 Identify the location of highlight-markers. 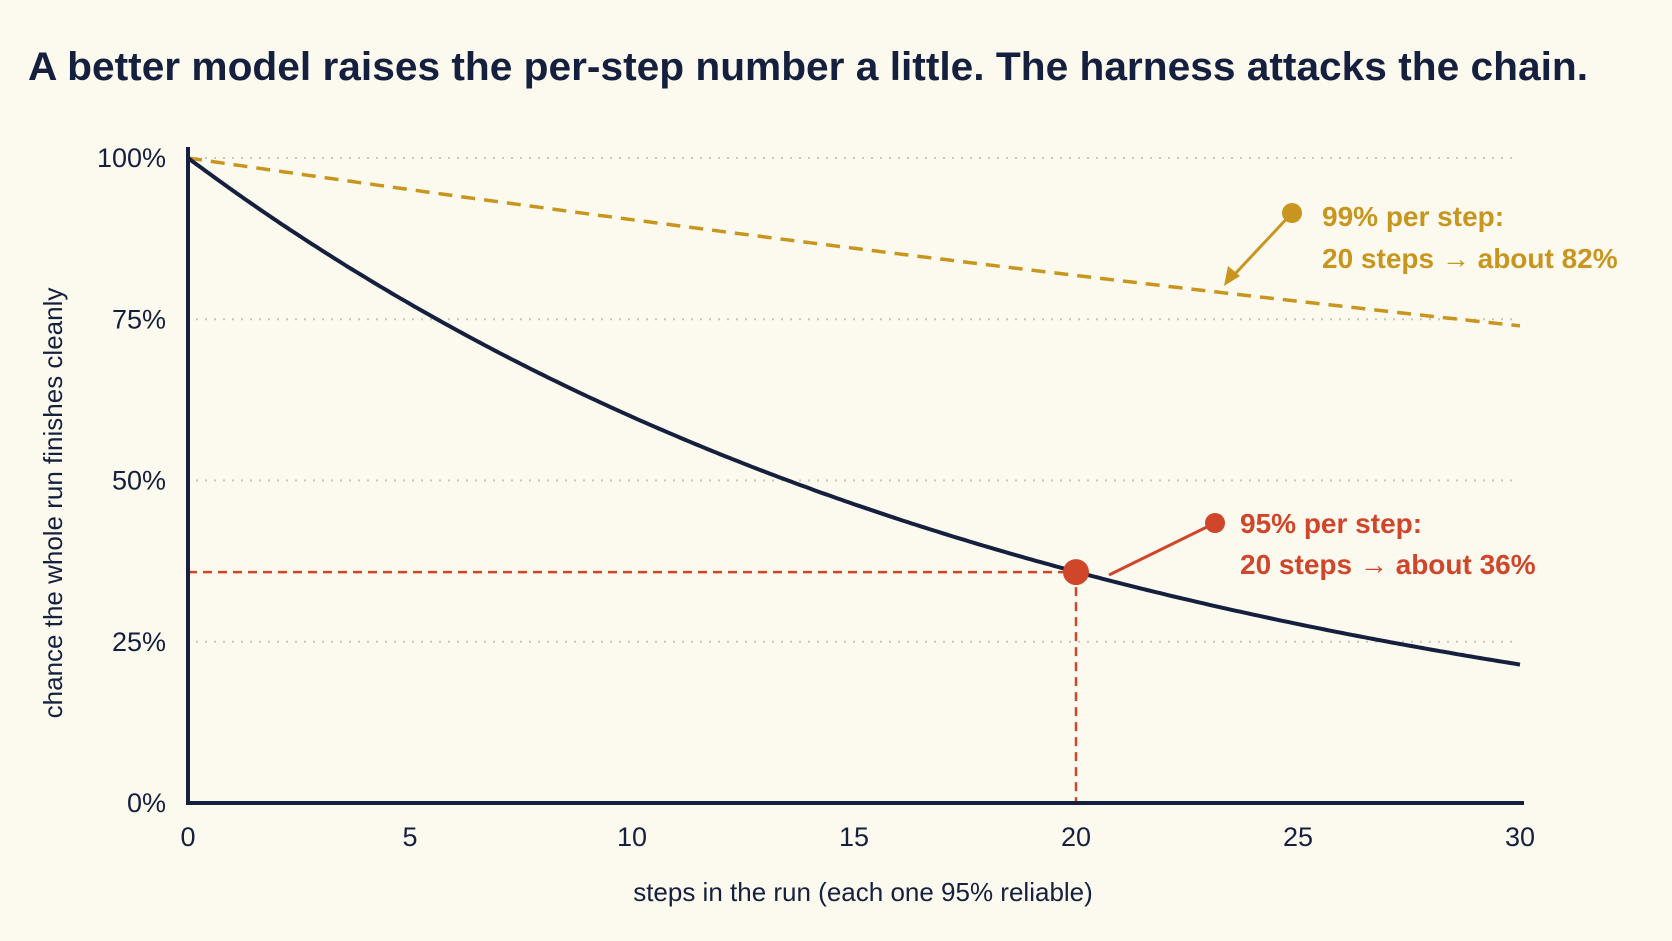
(1076, 572).